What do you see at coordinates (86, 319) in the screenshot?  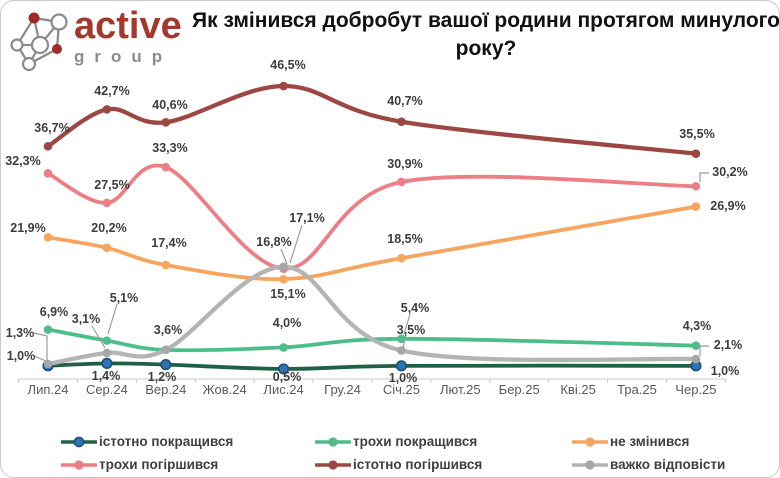 I see `data-label: 3,1%` at bounding box center [86, 319].